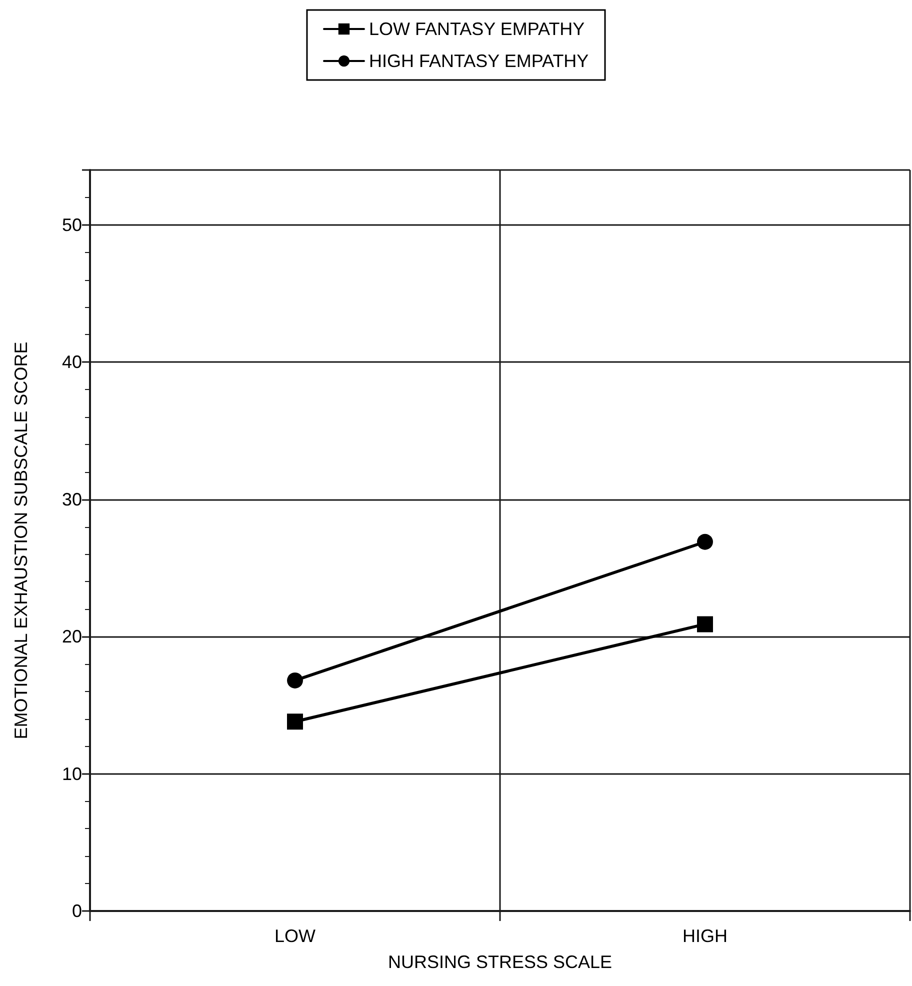 This screenshot has height=986, width=912. Describe the element at coordinates (72, 499) in the screenshot. I see `y-tick-label: 30` at that location.